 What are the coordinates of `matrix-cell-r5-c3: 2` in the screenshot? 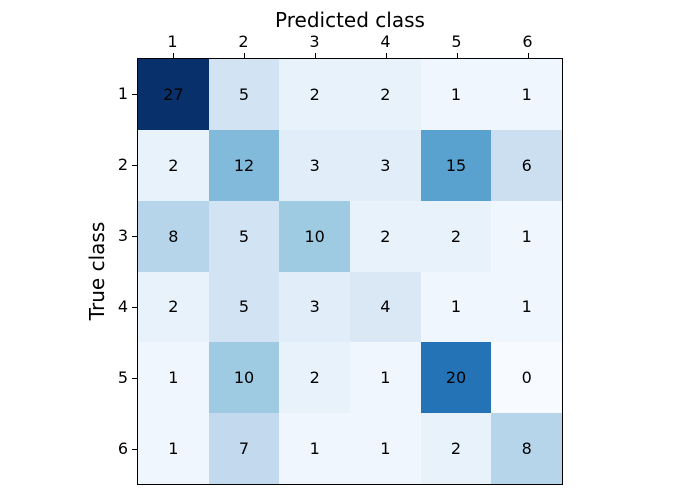 It's located at (314, 378).